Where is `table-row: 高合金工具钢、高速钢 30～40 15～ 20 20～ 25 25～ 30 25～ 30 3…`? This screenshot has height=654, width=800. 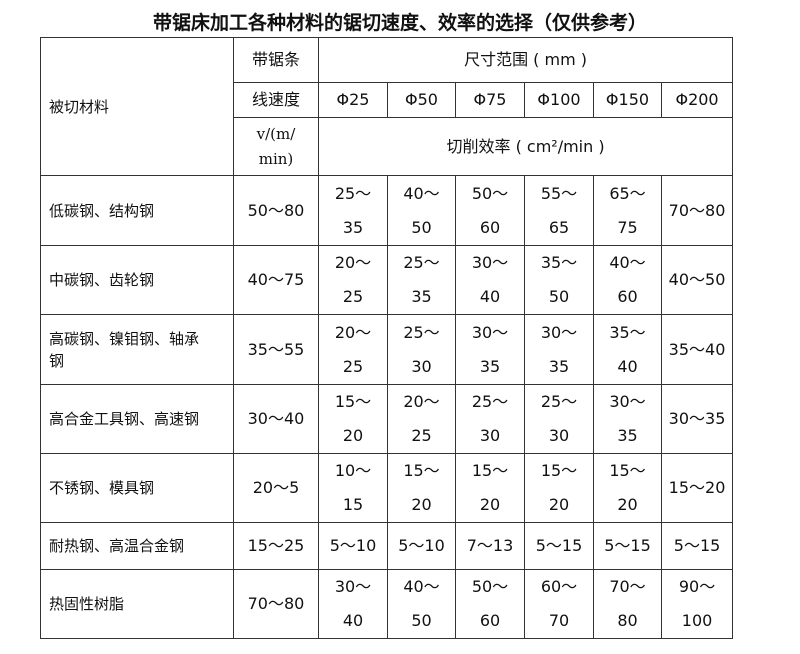 table-row: 高合金工具钢、高速钢 30～40 15～ 20 20～ 25 25～ 30 25～ 30 3… is located at coordinates (387, 419).